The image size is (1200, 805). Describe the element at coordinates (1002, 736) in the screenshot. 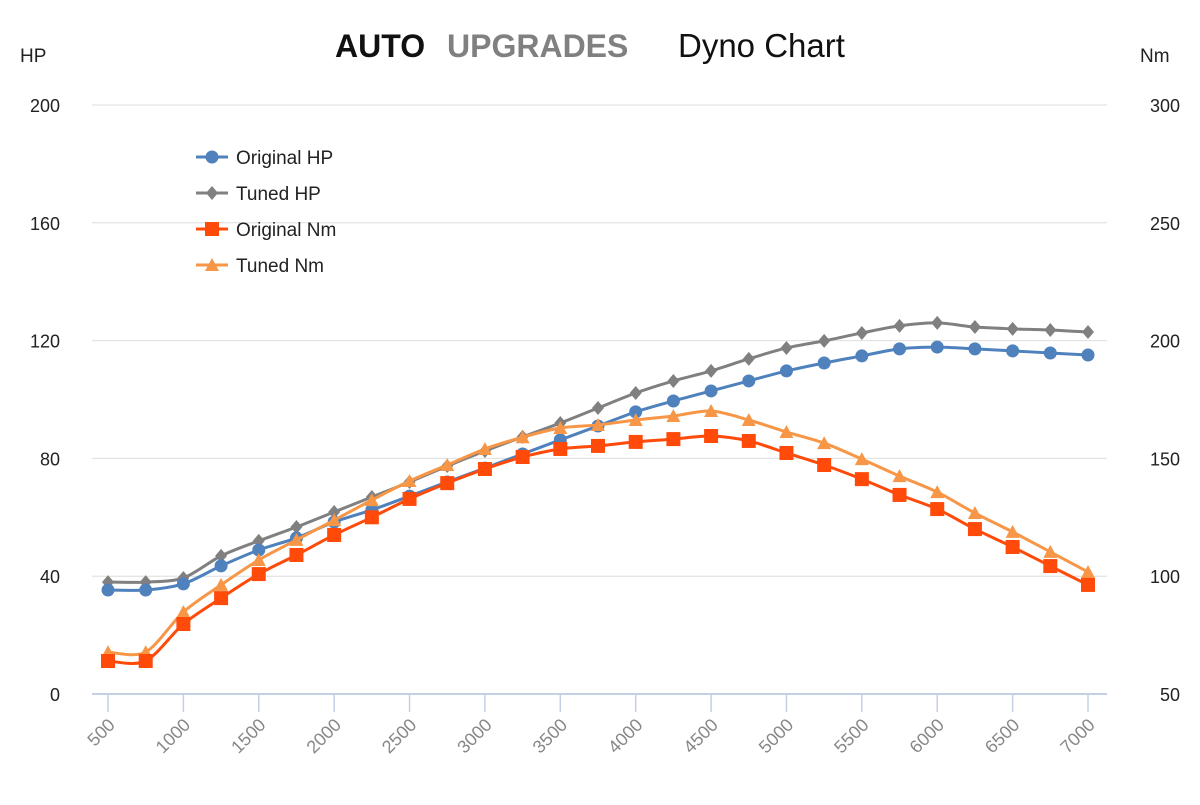

I see `x-tick-label: 6500` at that location.